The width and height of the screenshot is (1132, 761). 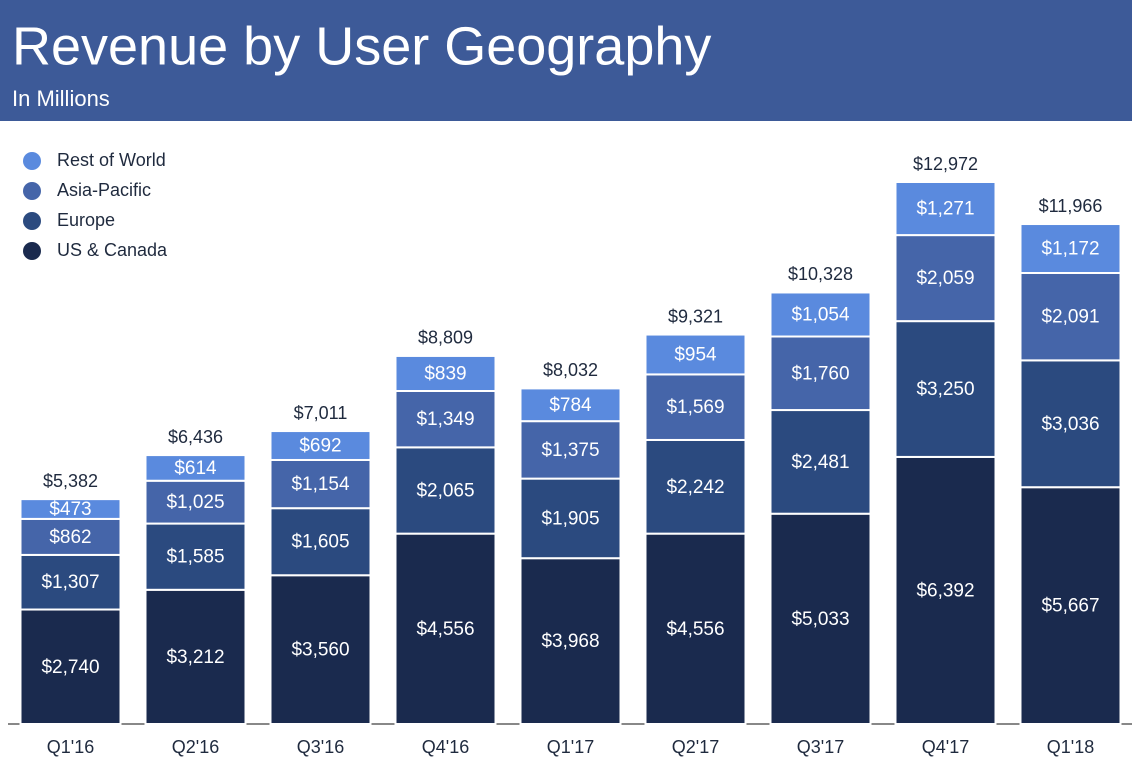 I want to click on x-tick-label: Q1'18, so click(x=1070, y=747).